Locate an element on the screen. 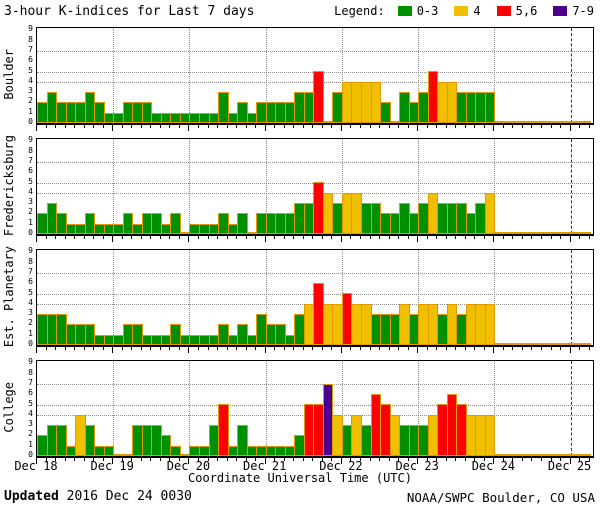 The image size is (600, 510). y-axis-tick-label: 0 is located at coordinates (30, 232).